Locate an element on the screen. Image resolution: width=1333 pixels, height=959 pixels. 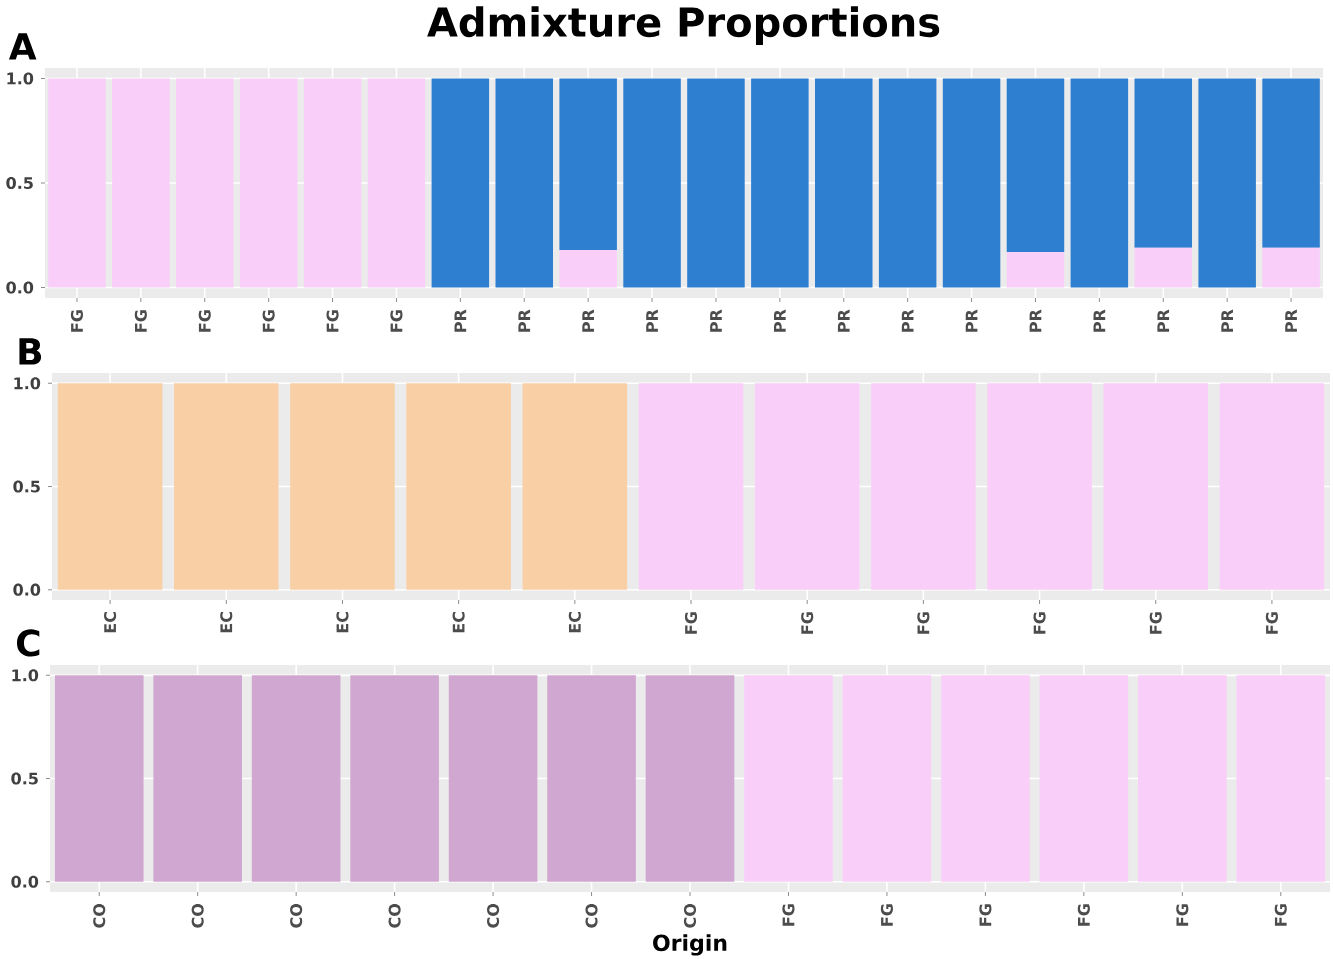
chart-title: Admixture Proportions is located at coordinates (683, 25).